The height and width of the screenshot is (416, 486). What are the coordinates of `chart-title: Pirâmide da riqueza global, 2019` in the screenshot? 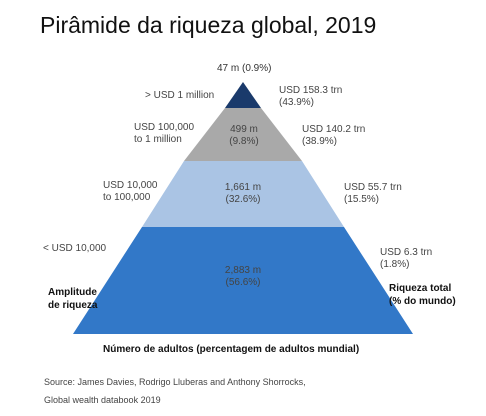 It's located at (208, 25).